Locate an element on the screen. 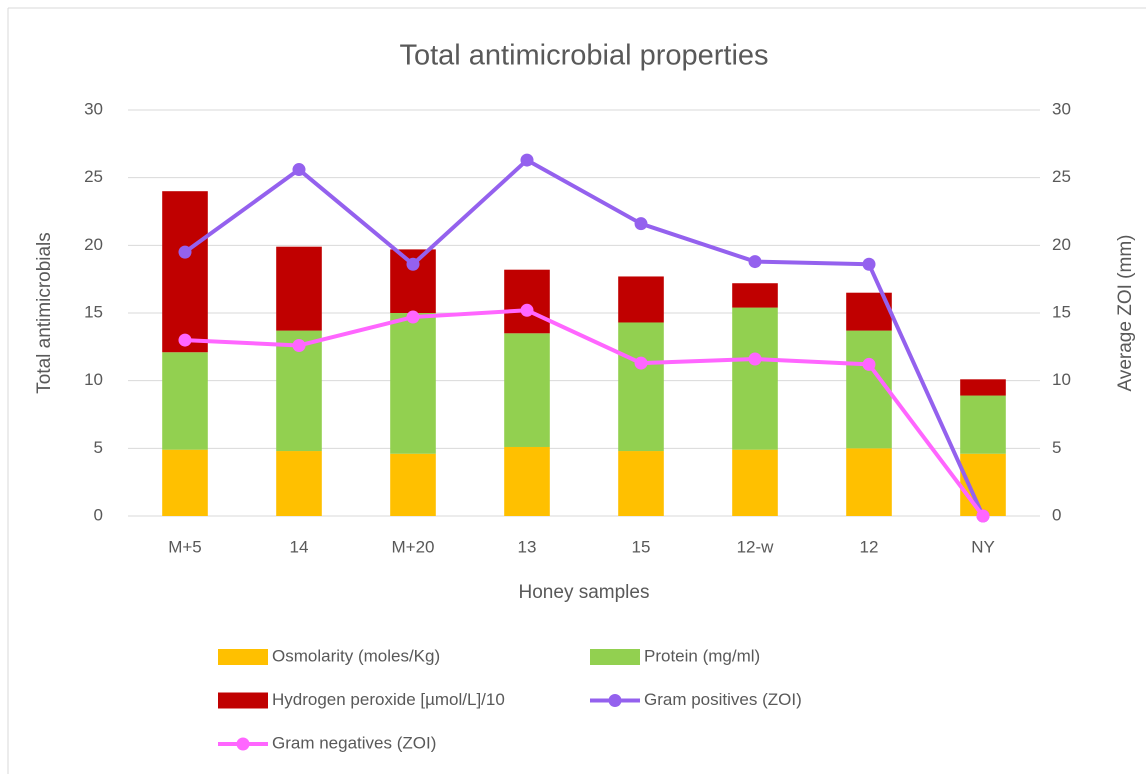 This screenshot has height=774, width=1146. y2-tick-label: 25 is located at coordinates (1061, 176).